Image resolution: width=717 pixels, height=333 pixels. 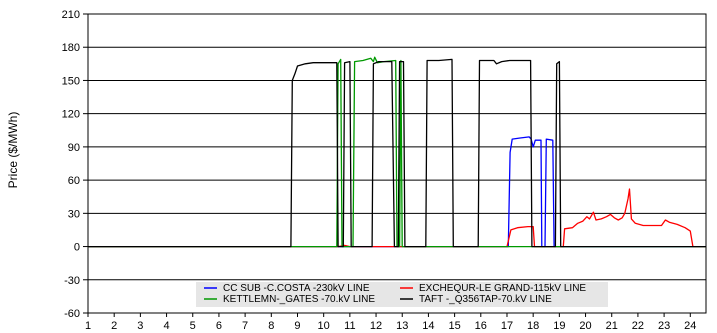 What do you see at coordinates (166, 326) in the screenshot?
I see `x-tick-label: 4` at bounding box center [166, 326].